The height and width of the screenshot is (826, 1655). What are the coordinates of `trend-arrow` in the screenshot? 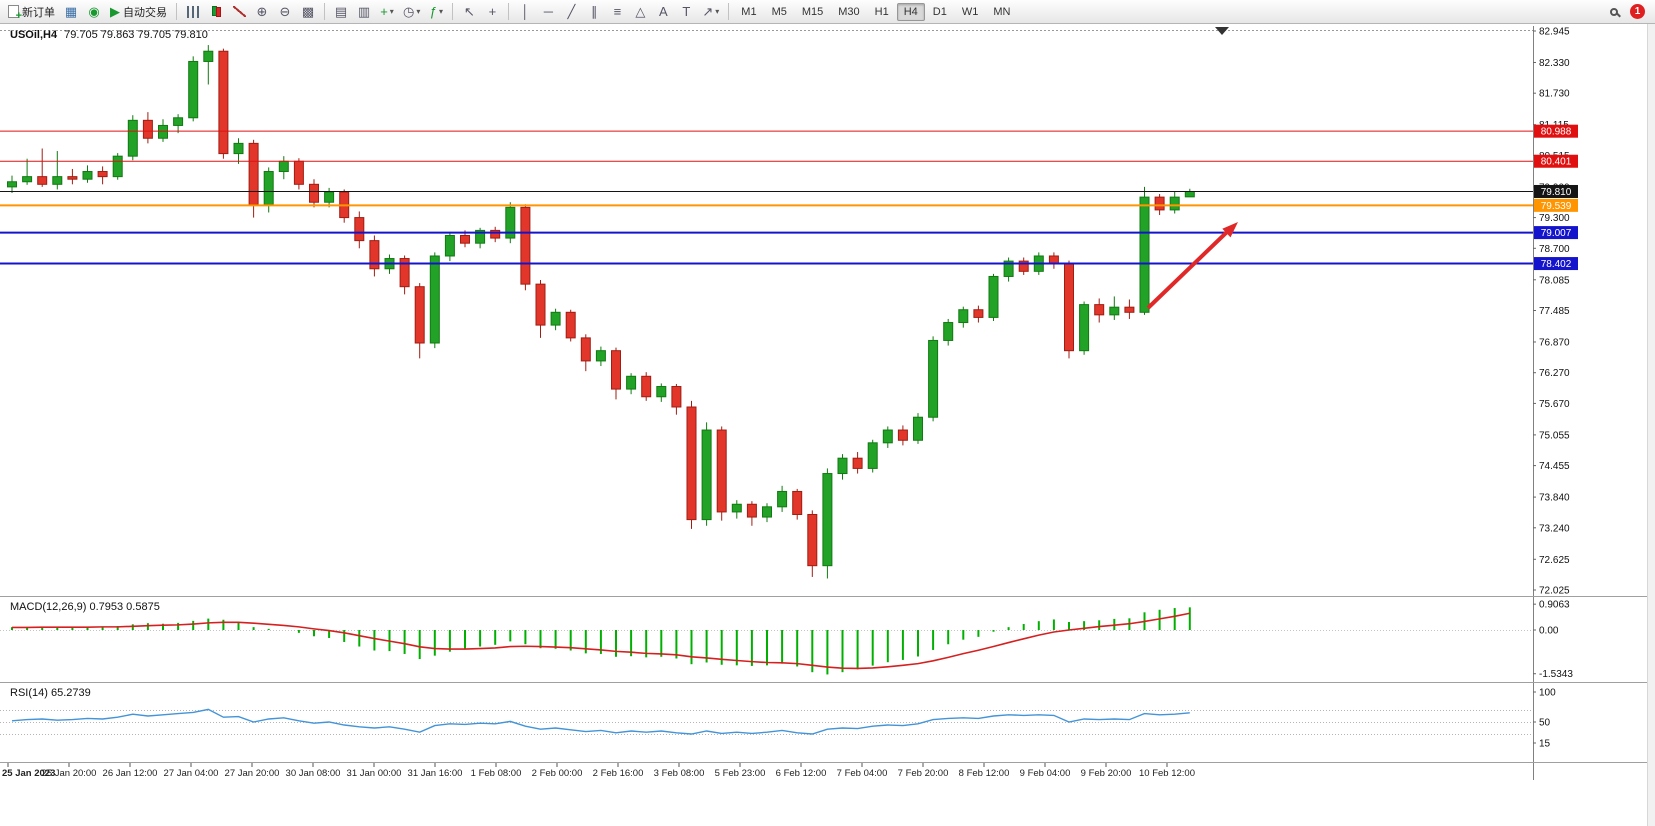 It's located at (1188, 269).